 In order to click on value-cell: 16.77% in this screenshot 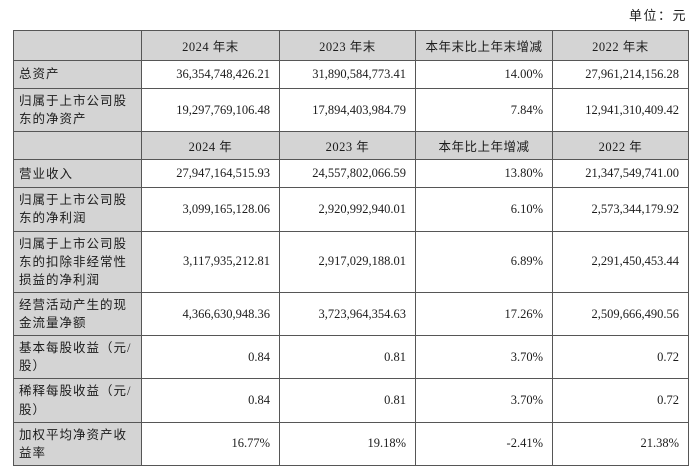, I will do `click(210, 443)`.